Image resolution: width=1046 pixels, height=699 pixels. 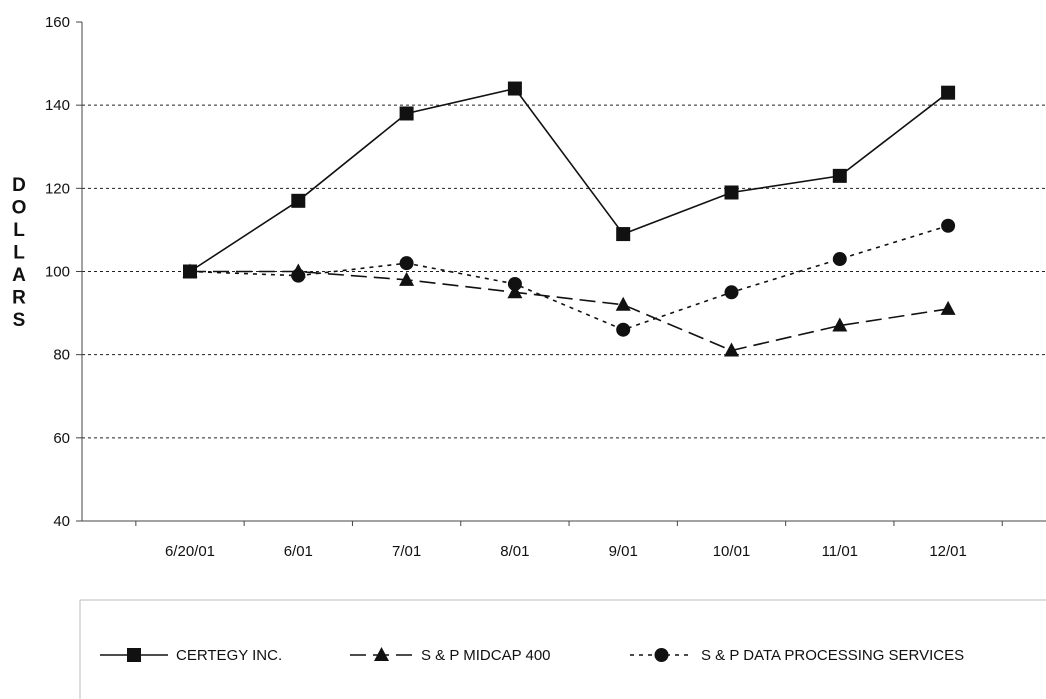 I want to click on x-tick-label: 9/01, so click(x=623, y=551).